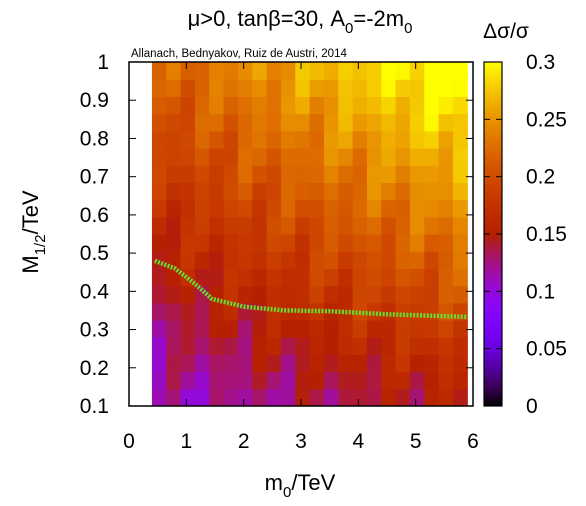 The width and height of the screenshot is (586, 506). I want to click on x-tick-label: 5, so click(416, 441).